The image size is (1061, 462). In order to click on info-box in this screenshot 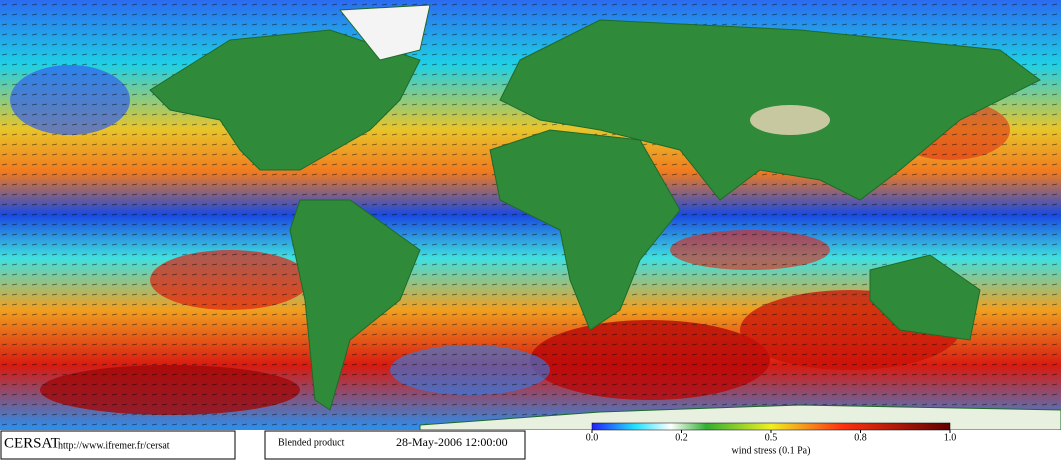, I will do `click(118, 445)`.